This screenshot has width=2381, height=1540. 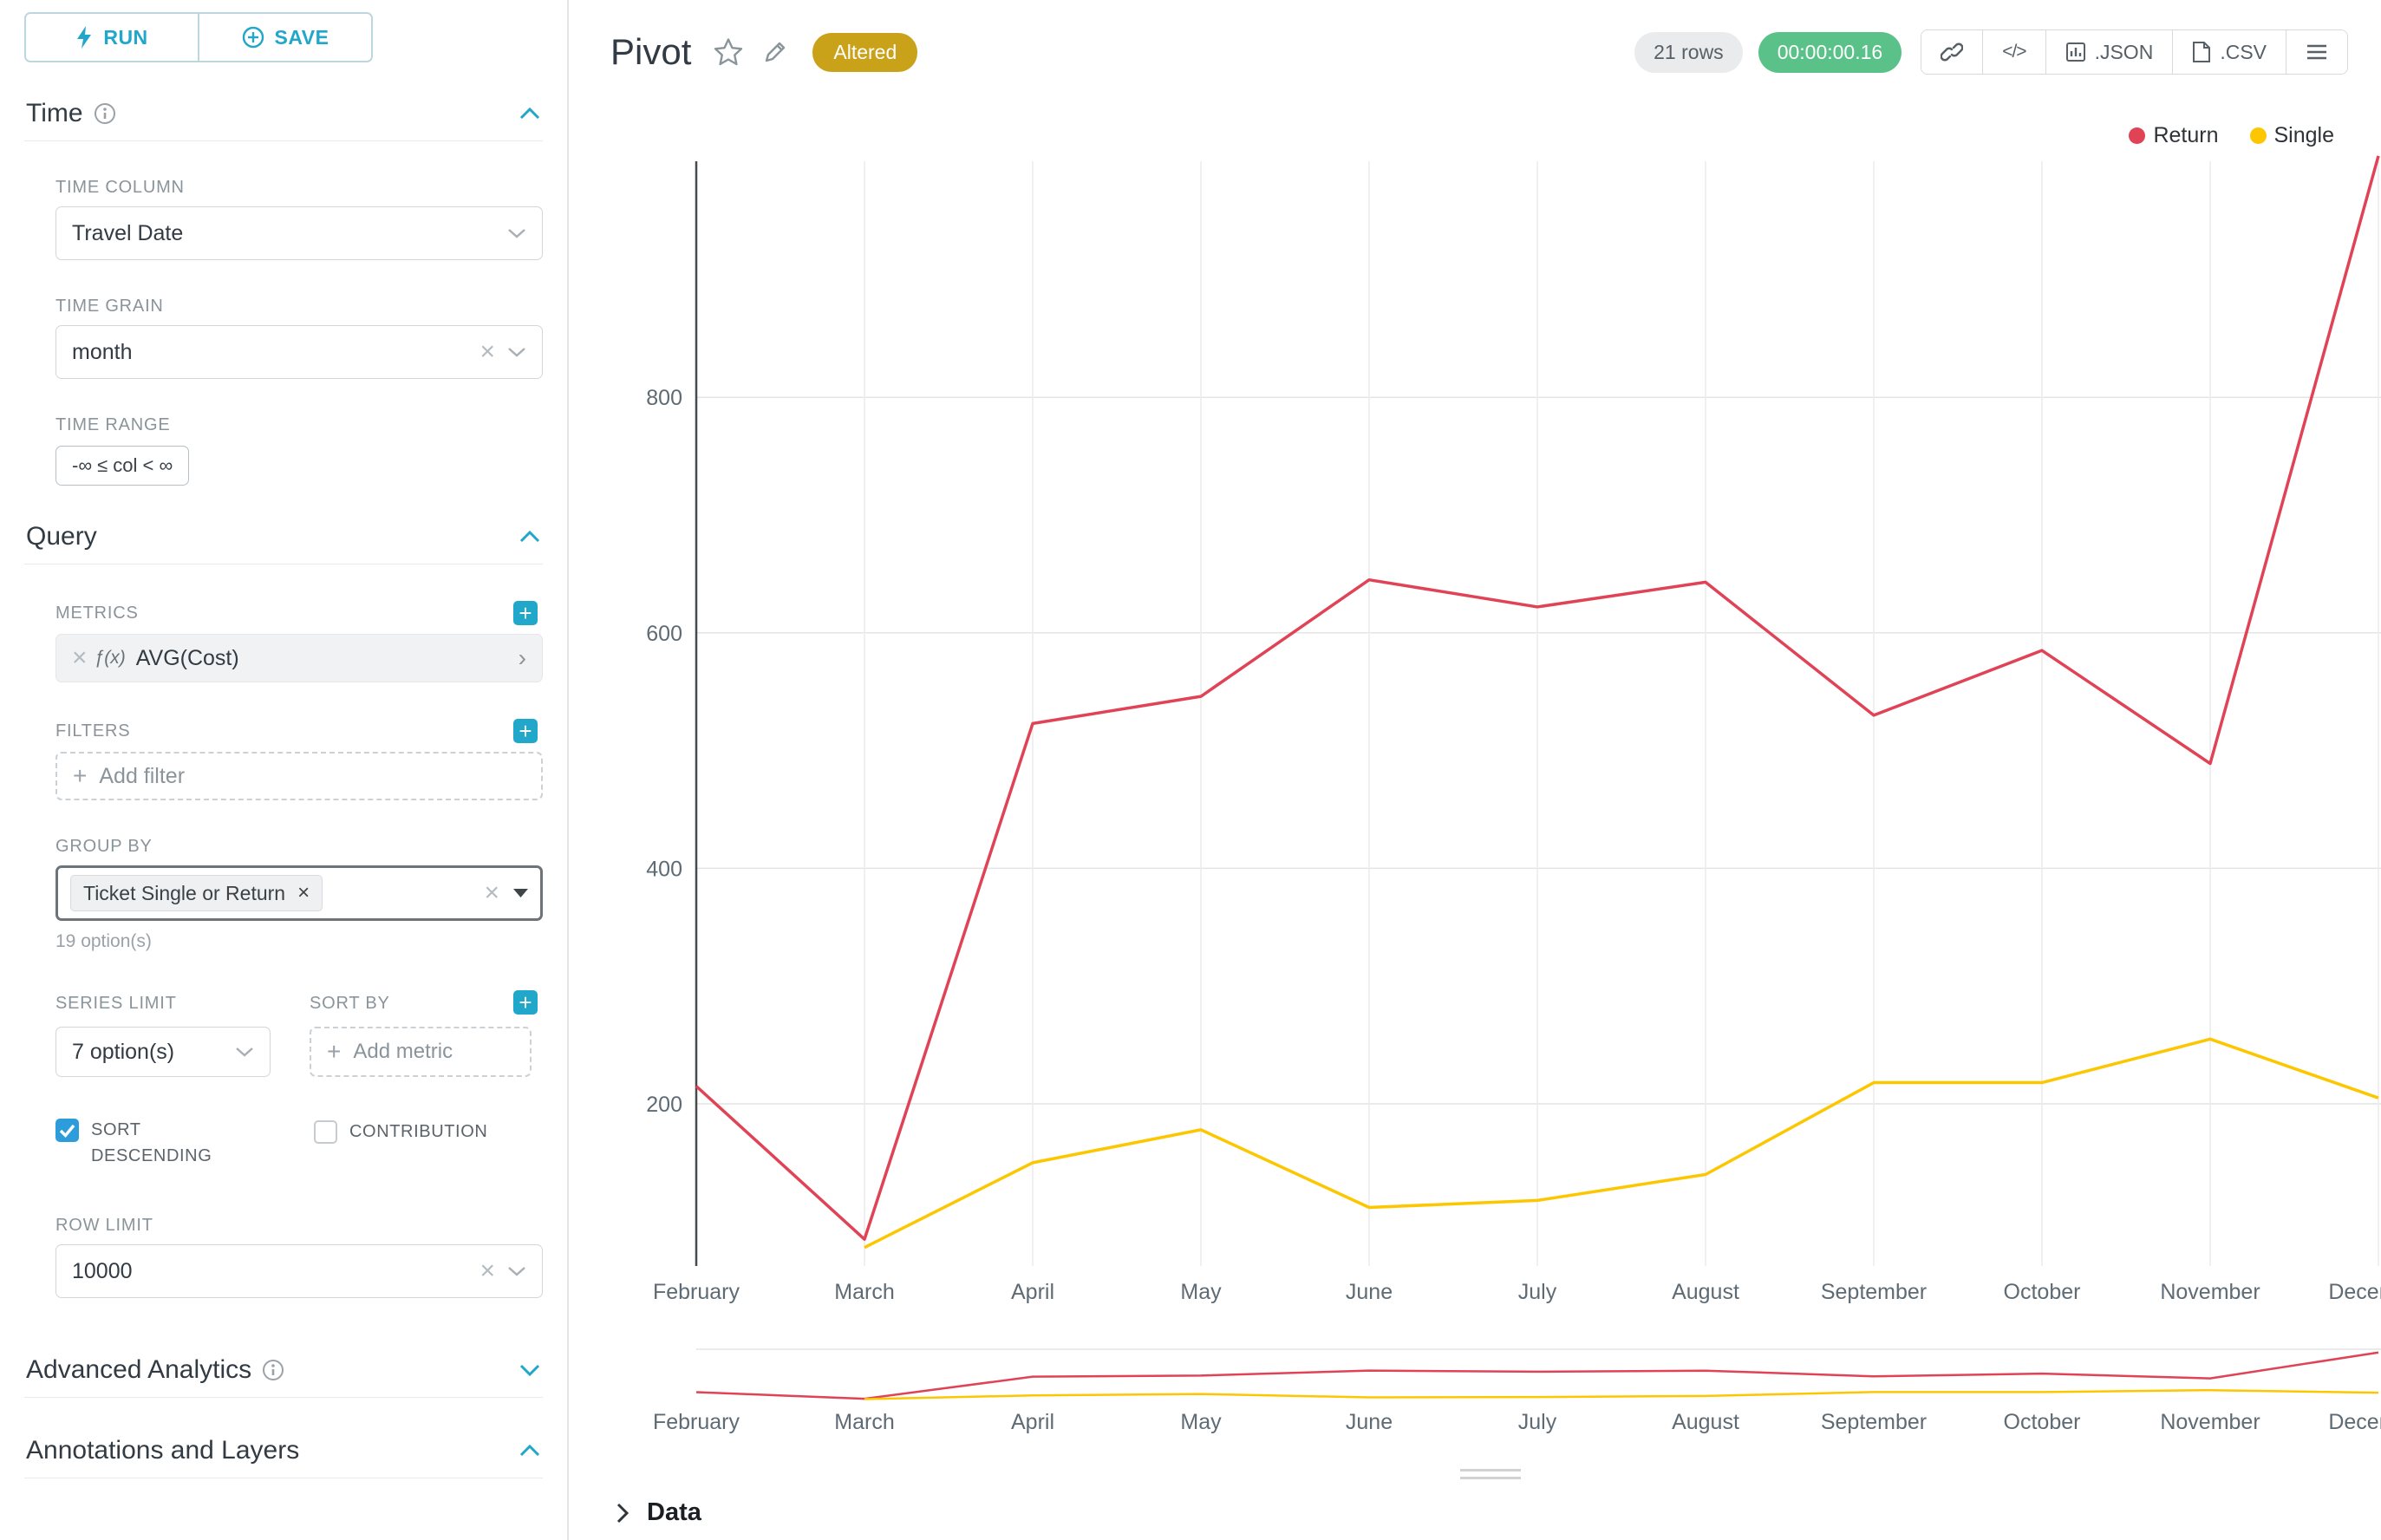 I want to click on sort-descending-checkbox: SORT DESCENDING, so click(x=299, y=1143).